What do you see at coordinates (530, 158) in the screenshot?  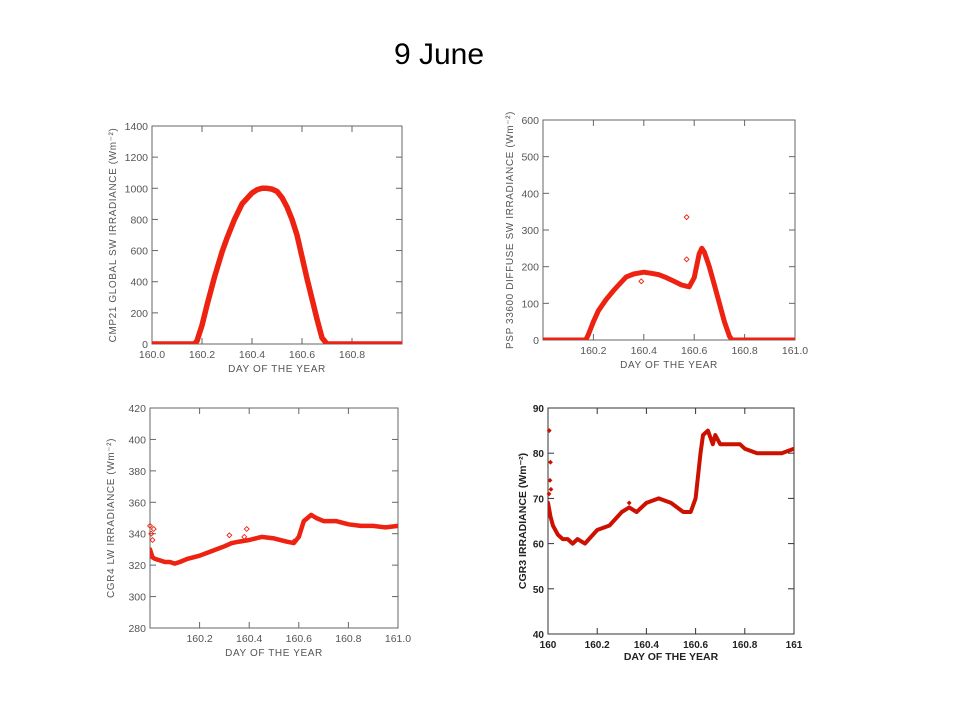 I see `y-tick-label: 500` at bounding box center [530, 158].